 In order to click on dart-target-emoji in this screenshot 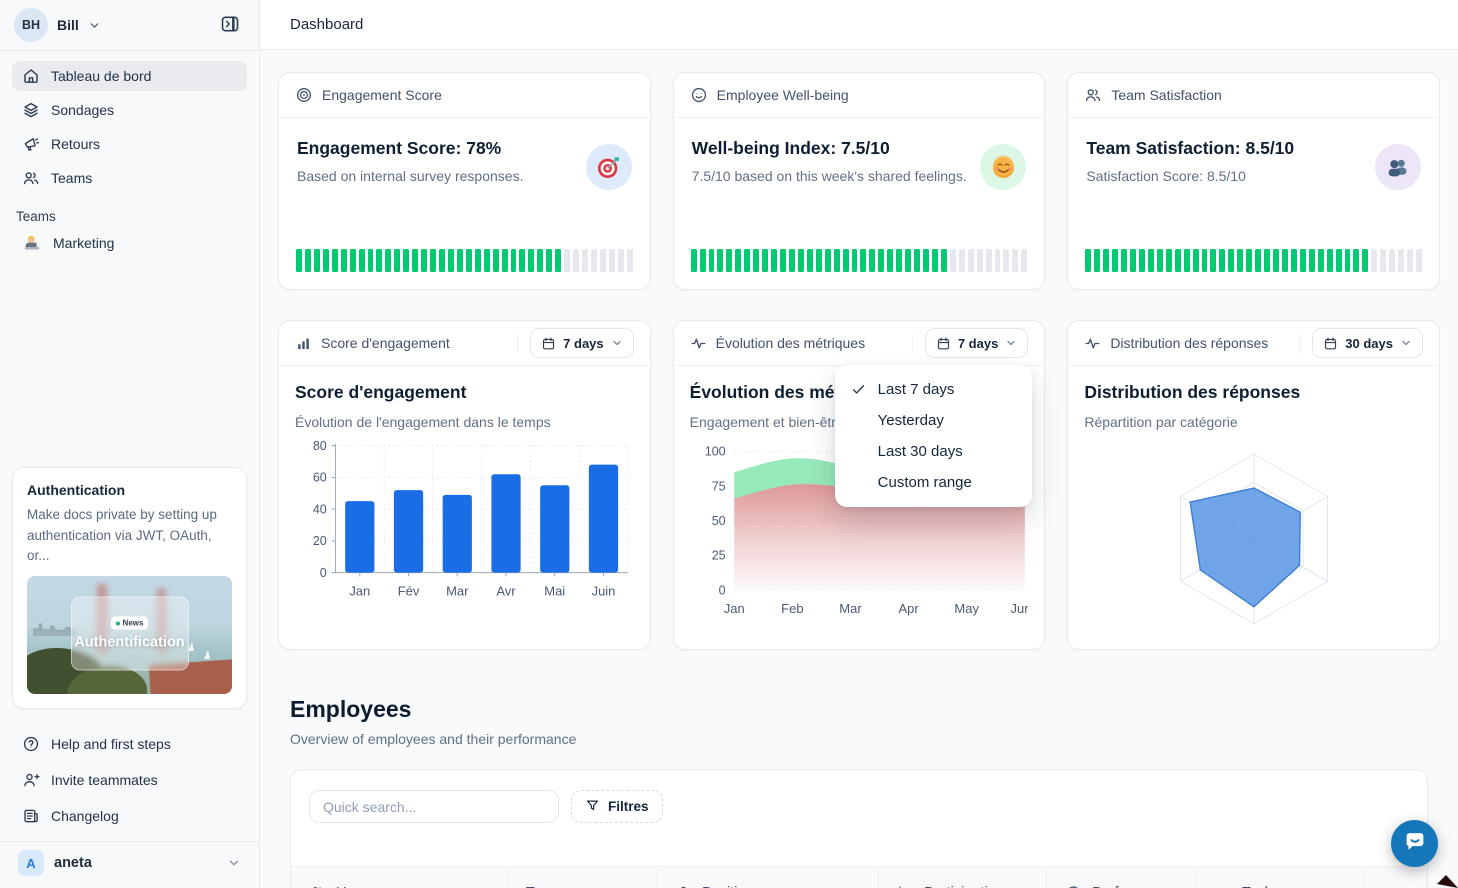, I will do `click(608, 167)`.